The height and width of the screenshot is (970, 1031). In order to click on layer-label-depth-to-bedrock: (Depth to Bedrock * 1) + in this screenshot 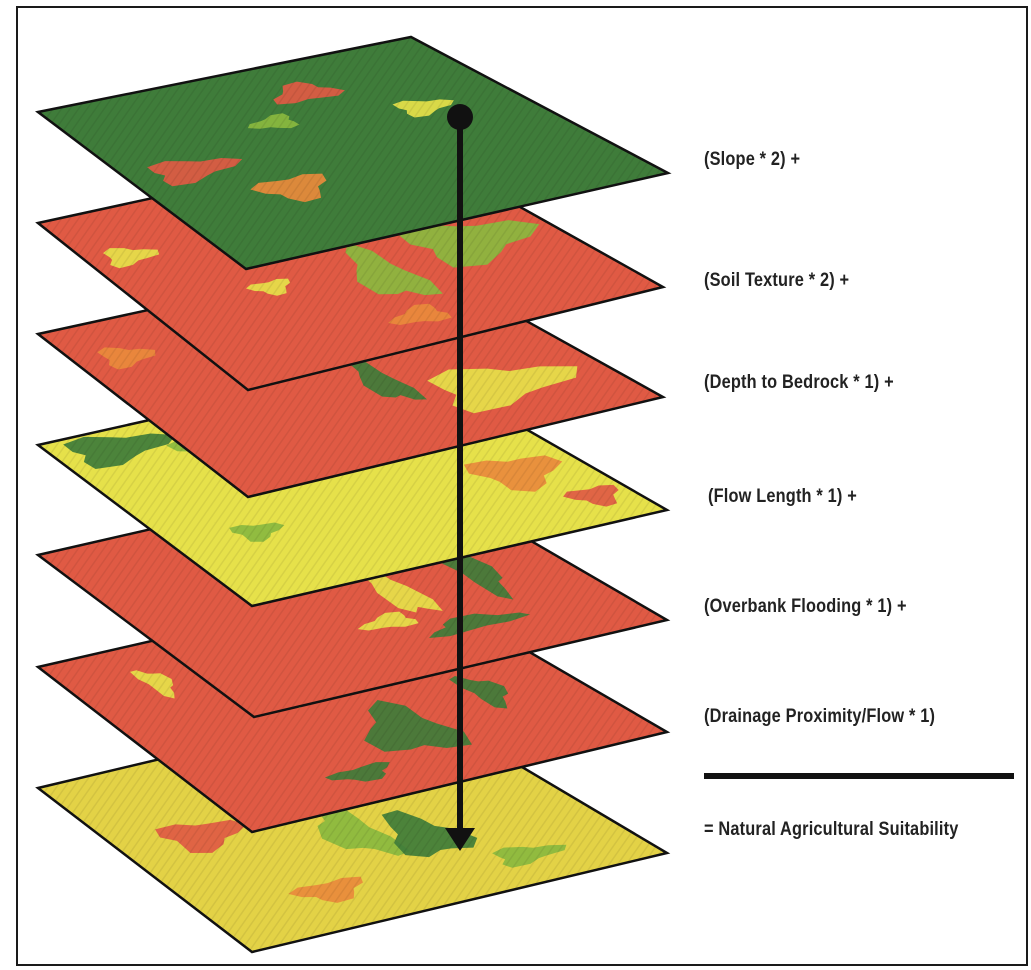, I will do `click(799, 382)`.